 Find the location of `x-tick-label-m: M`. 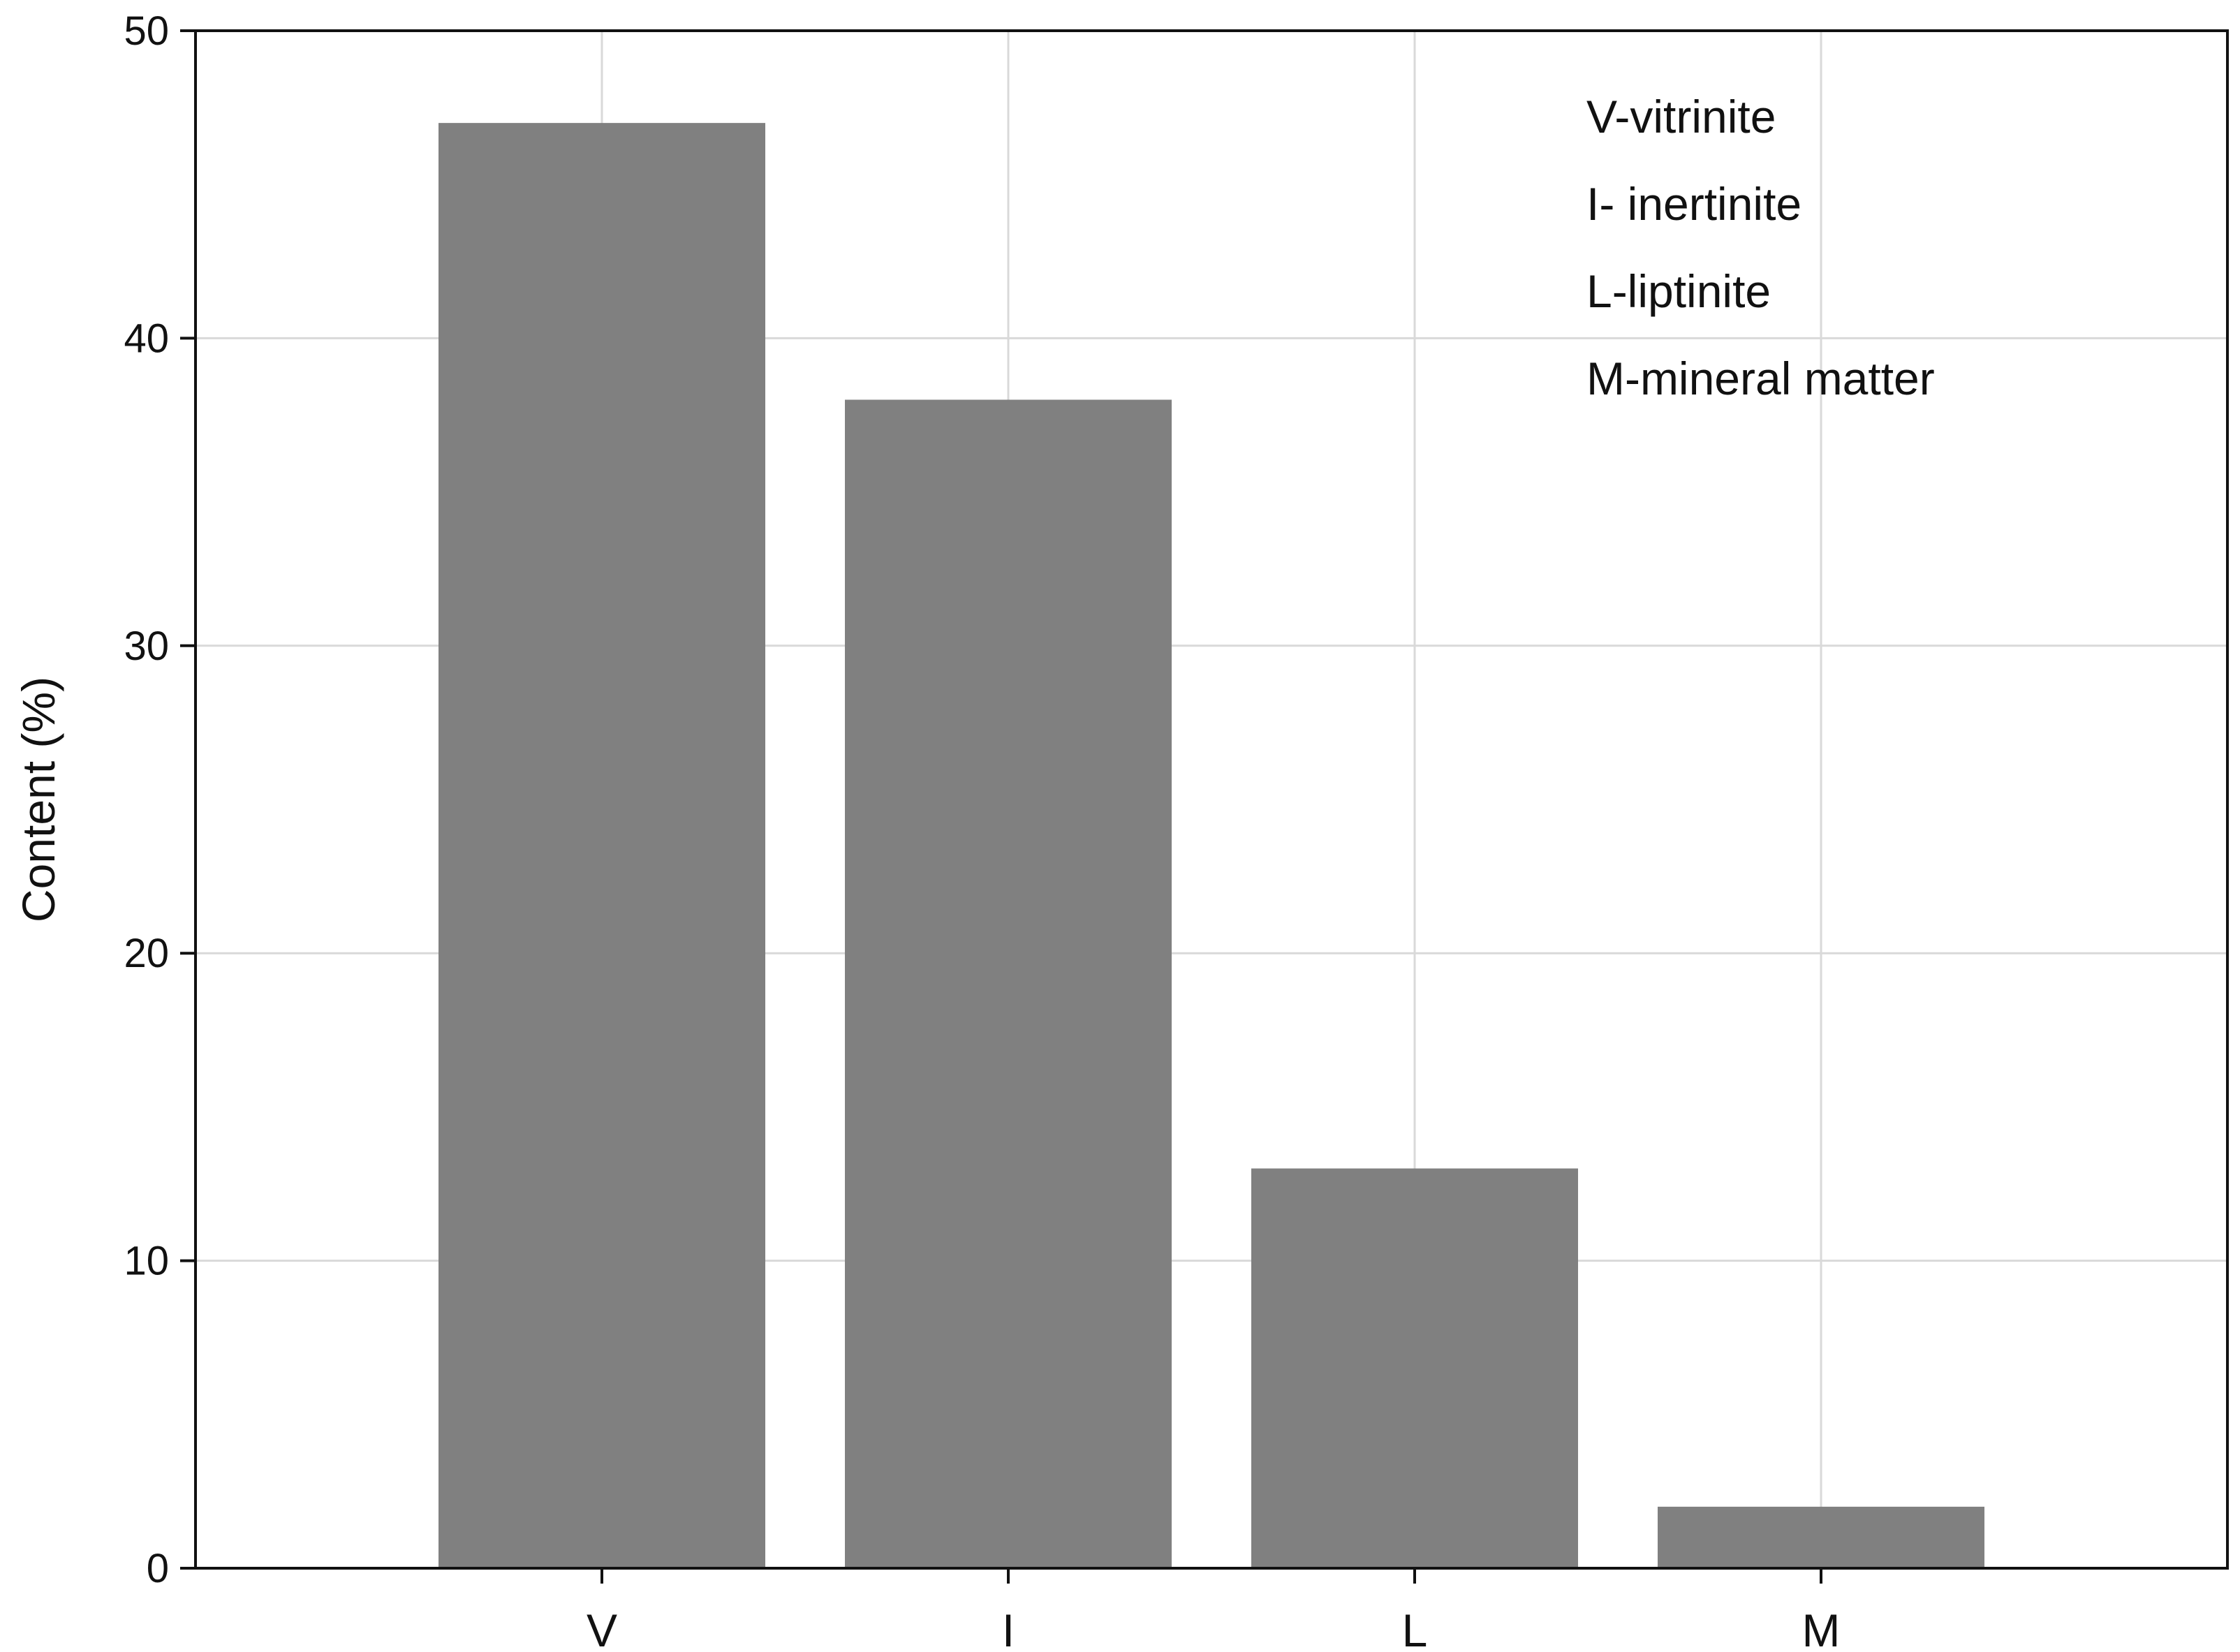

x-tick-label-m: M is located at coordinates (1822, 1627).